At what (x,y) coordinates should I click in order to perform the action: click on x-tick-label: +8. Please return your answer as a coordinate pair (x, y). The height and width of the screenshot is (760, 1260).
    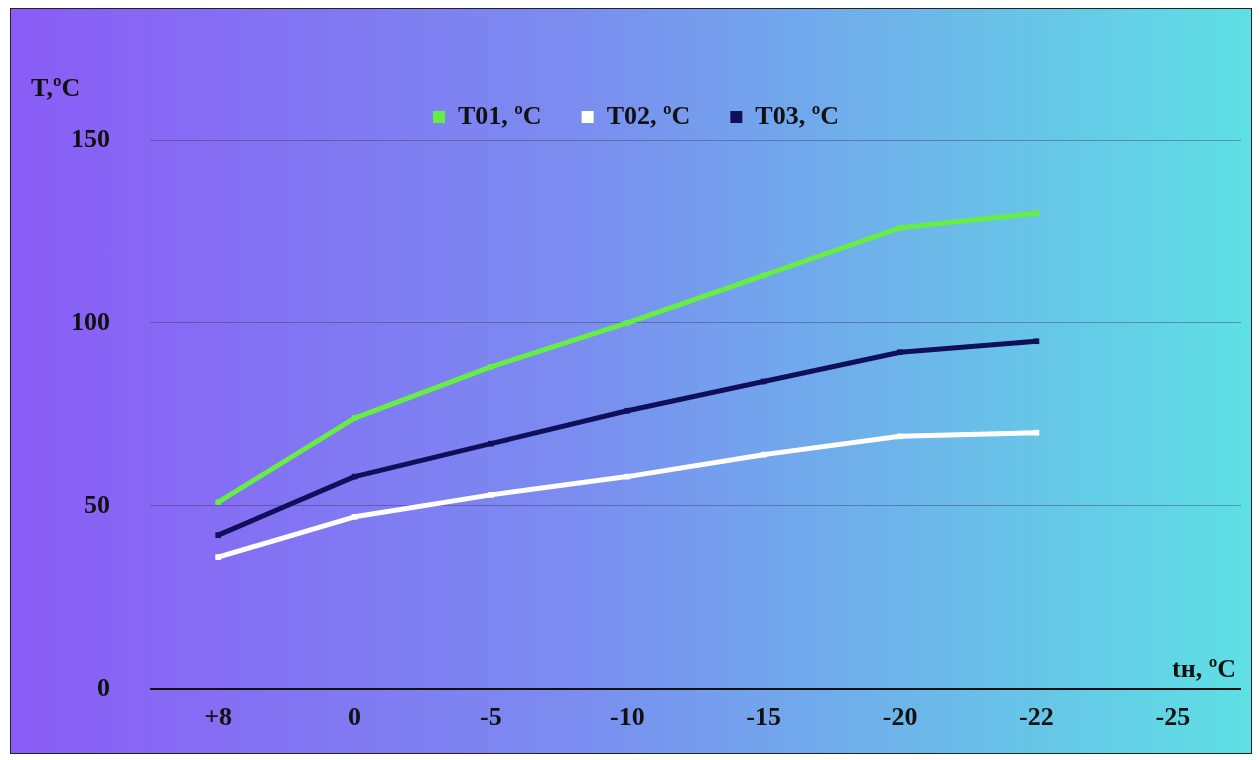
    Looking at the image, I should click on (218, 717).